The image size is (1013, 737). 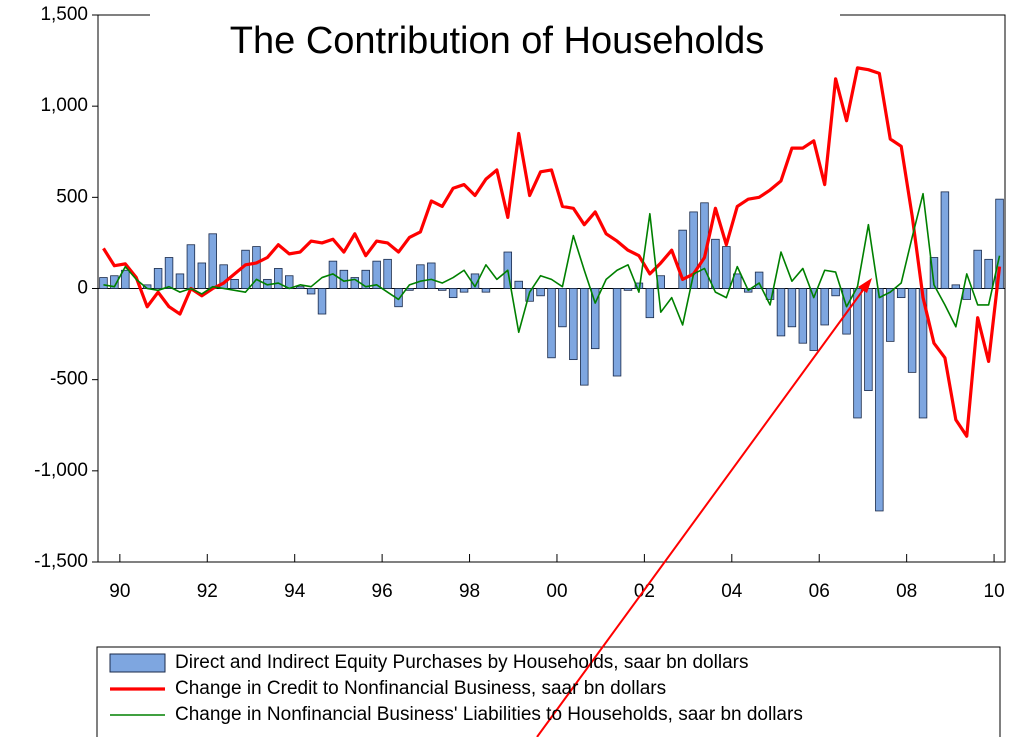 I want to click on y-tick-label: 500, so click(x=72, y=196).